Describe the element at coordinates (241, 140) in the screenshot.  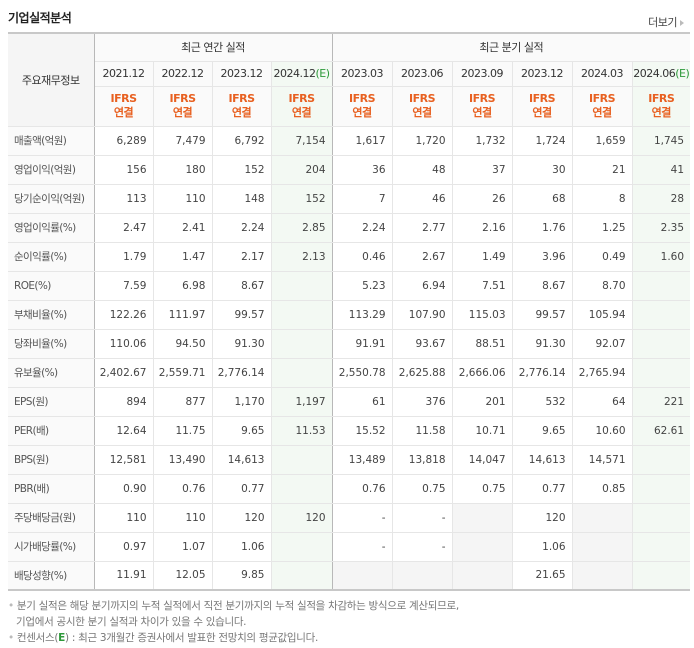
I see `cell-value: 6,792` at that location.